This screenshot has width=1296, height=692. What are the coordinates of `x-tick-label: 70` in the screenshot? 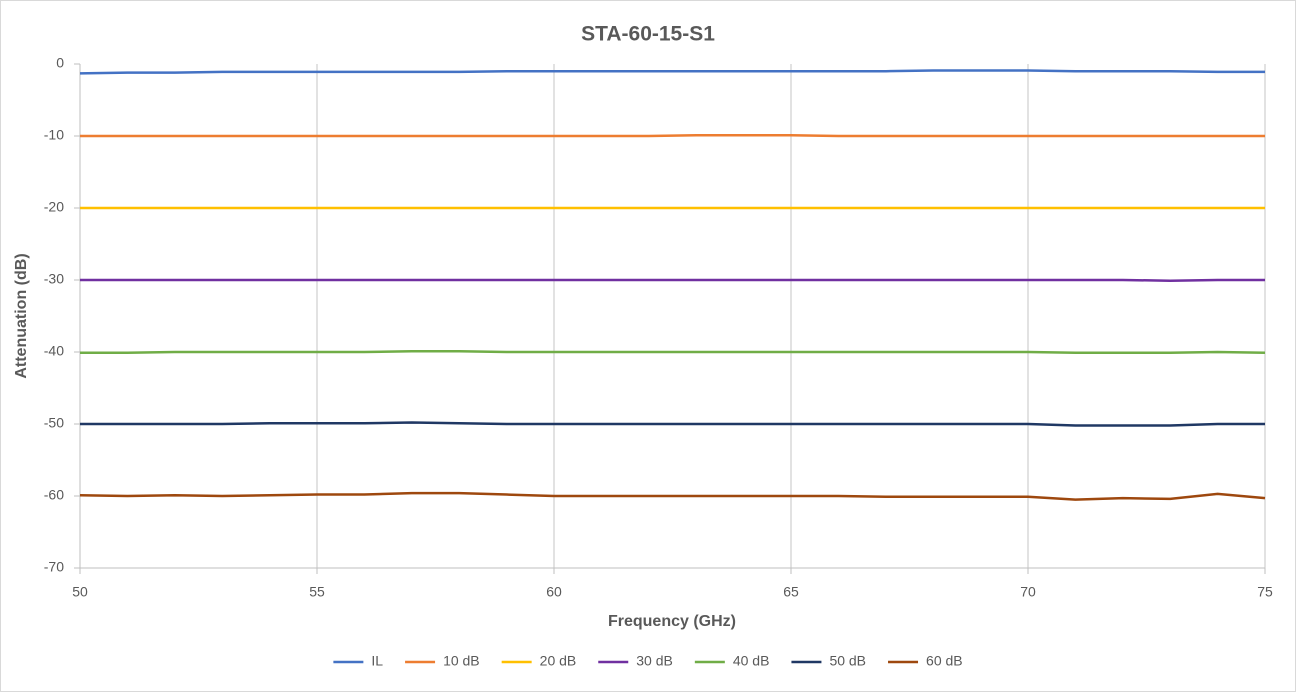 It's located at (1028, 592).